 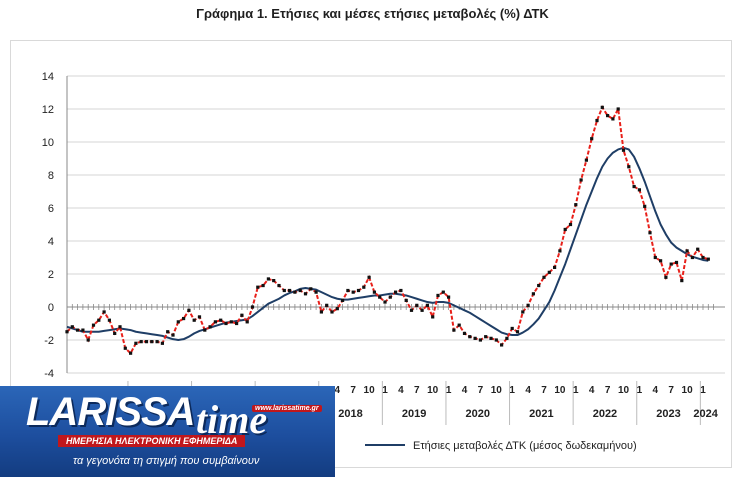 I want to click on logo-slogan: τα γεγονότα τη στιγμή που συμβαίνουν, so click(x=166, y=461).